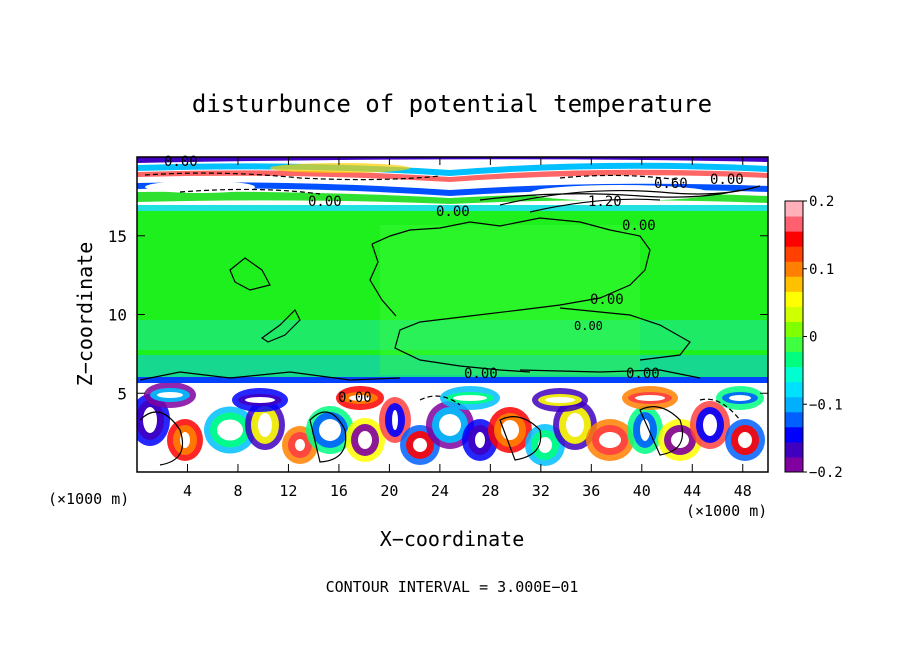 The height and width of the screenshot is (654, 904). What do you see at coordinates (88, 499) in the screenshot?
I see `x-unit-left: (×1000 m)` at bounding box center [88, 499].